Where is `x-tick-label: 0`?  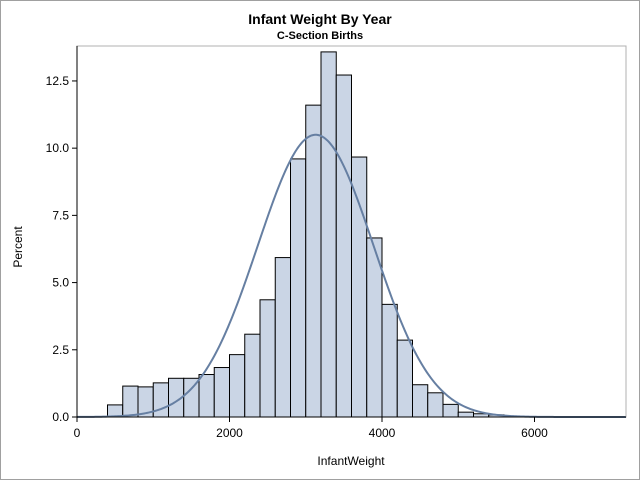 x-tick-label: 0 is located at coordinates (77, 433).